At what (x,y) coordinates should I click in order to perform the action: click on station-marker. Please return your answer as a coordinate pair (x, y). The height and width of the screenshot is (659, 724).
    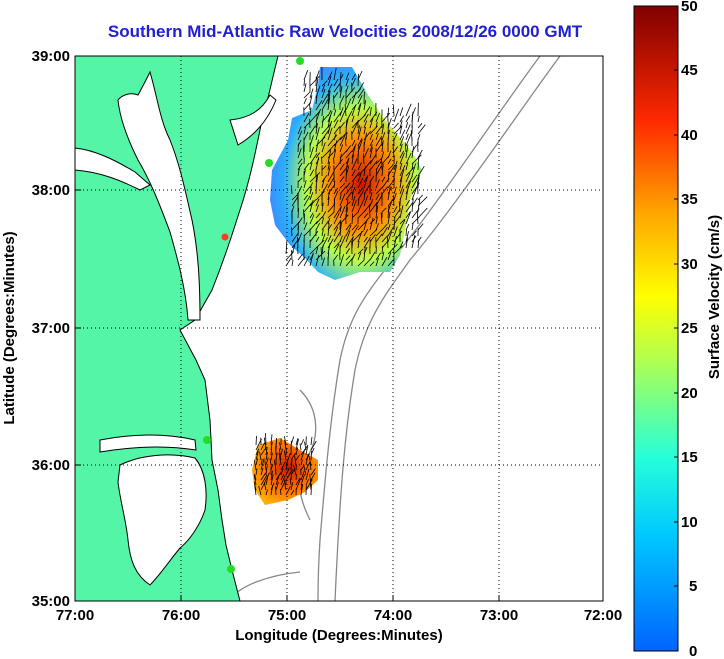
    Looking at the image, I should click on (300, 61).